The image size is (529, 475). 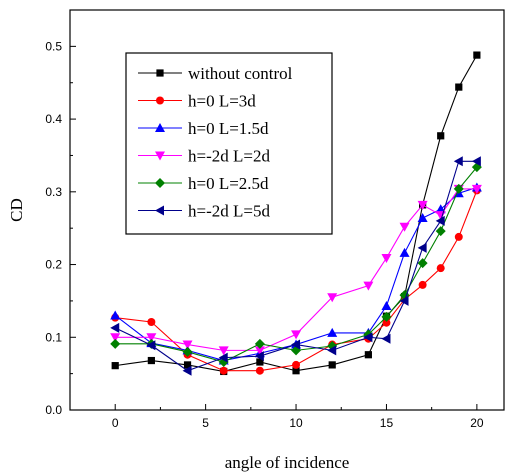 I want to click on x-tick-label: 0, so click(x=115, y=423).